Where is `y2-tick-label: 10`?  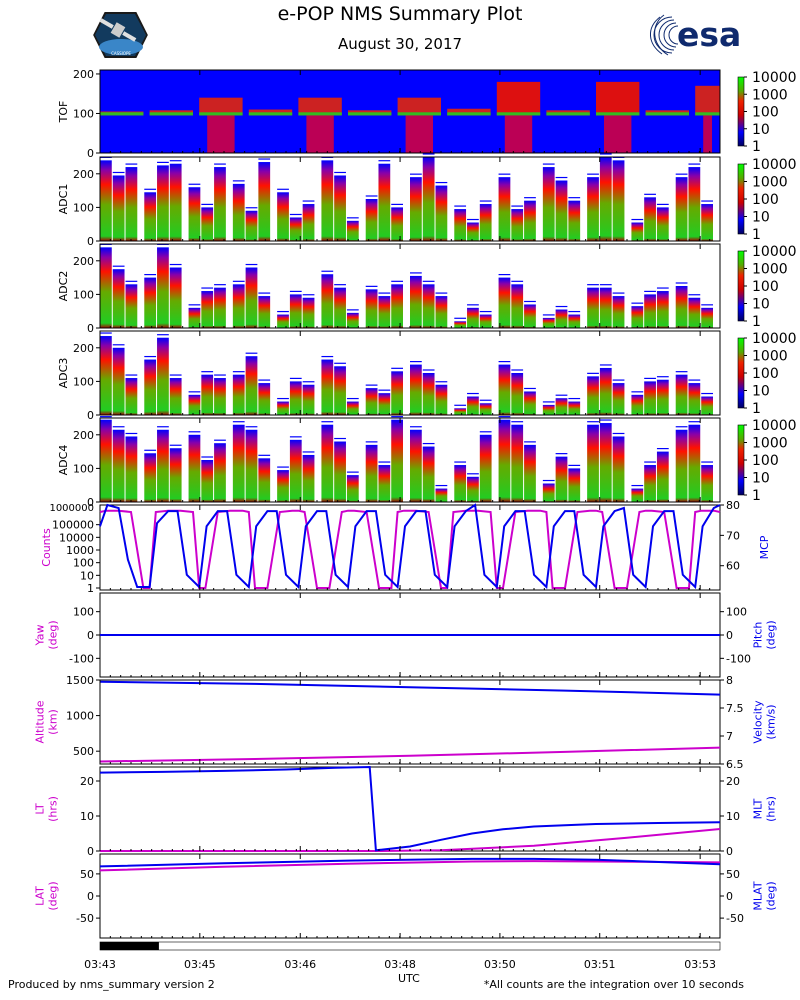
y2-tick-label: 10 is located at coordinates (733, 816).